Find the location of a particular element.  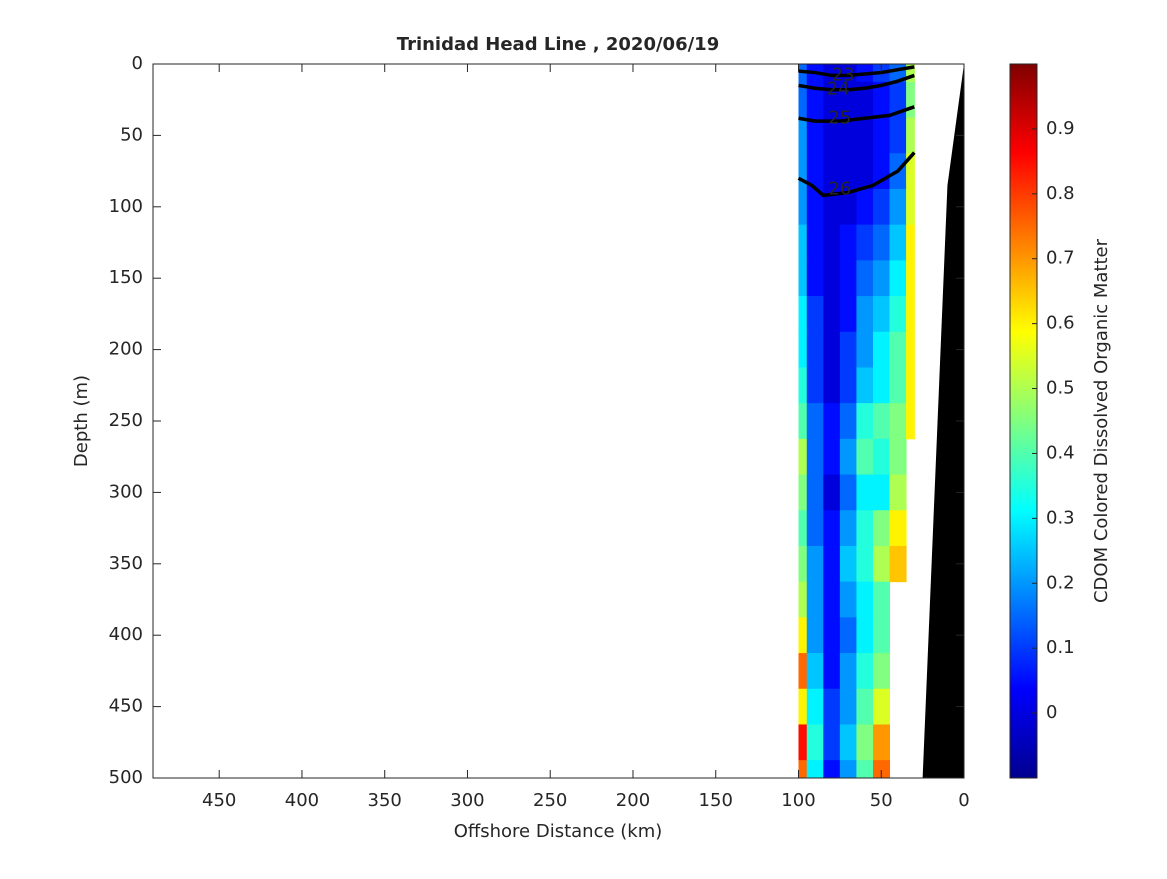

y-tick-label: 200 is located at coordinates (126, 349).